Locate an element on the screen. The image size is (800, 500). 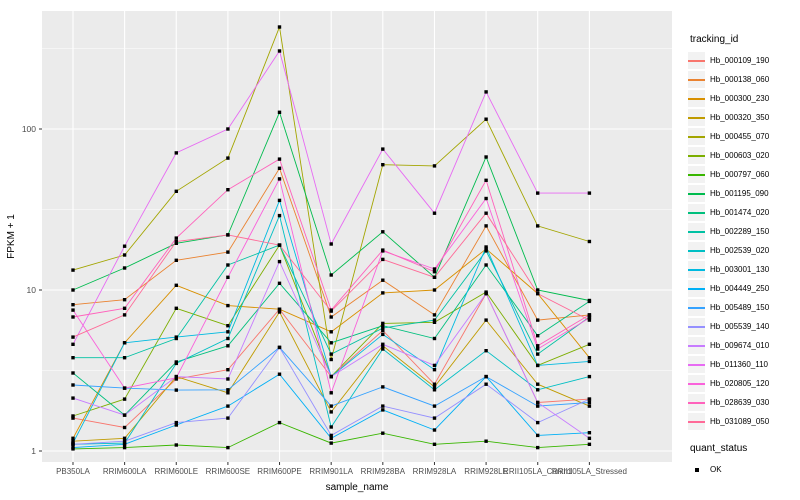
legend-item-label: Hb_028639_030 is located at coordinates (740, 402).